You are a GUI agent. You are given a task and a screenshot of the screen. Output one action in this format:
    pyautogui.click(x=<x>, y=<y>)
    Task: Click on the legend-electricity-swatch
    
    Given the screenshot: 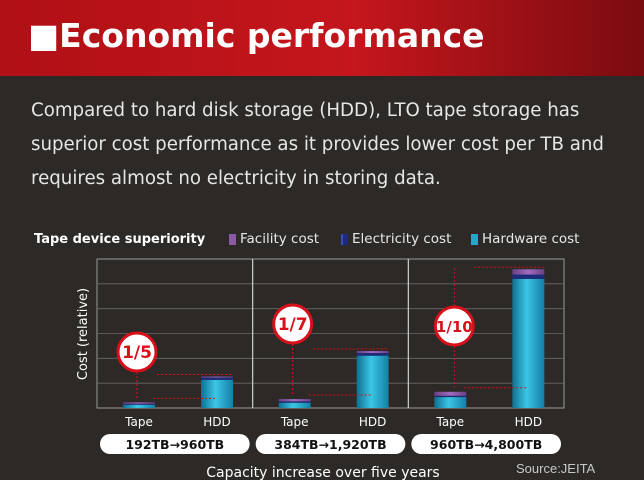 What is the action you would take?
    pyautogui.click(x=344, y=239)
    